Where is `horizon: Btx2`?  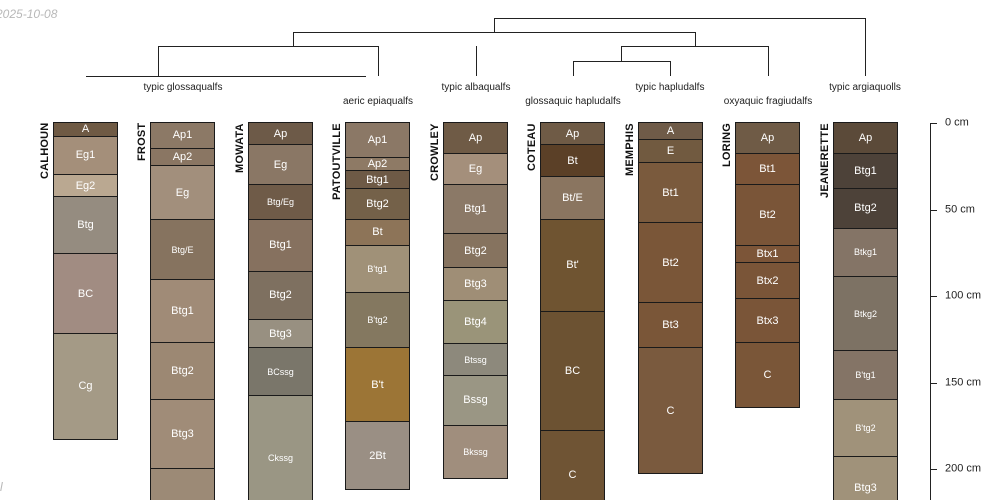 horizon: Btx2 is located at coordinates (767, 281).